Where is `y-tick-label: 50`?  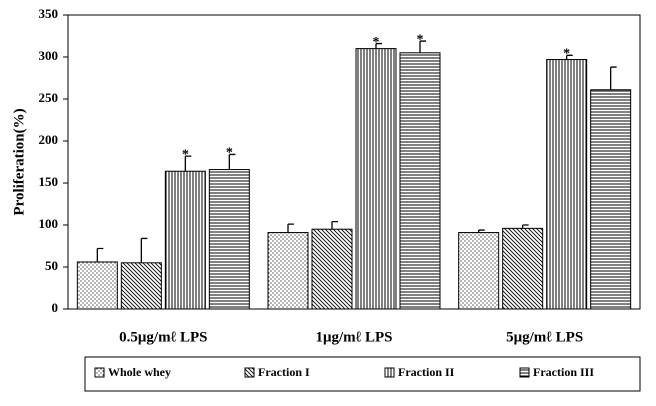
y-tick-label: 50 is located at coordinates (51, 265).